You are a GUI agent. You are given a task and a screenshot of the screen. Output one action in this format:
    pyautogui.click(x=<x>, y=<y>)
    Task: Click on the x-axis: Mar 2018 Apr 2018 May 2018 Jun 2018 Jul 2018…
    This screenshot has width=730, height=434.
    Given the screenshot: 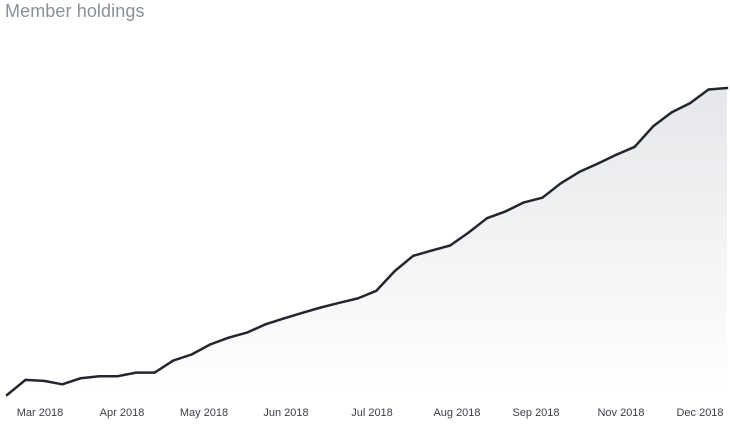 What is the action you would take?
    pyautogui.click(x=370, y=413)
    